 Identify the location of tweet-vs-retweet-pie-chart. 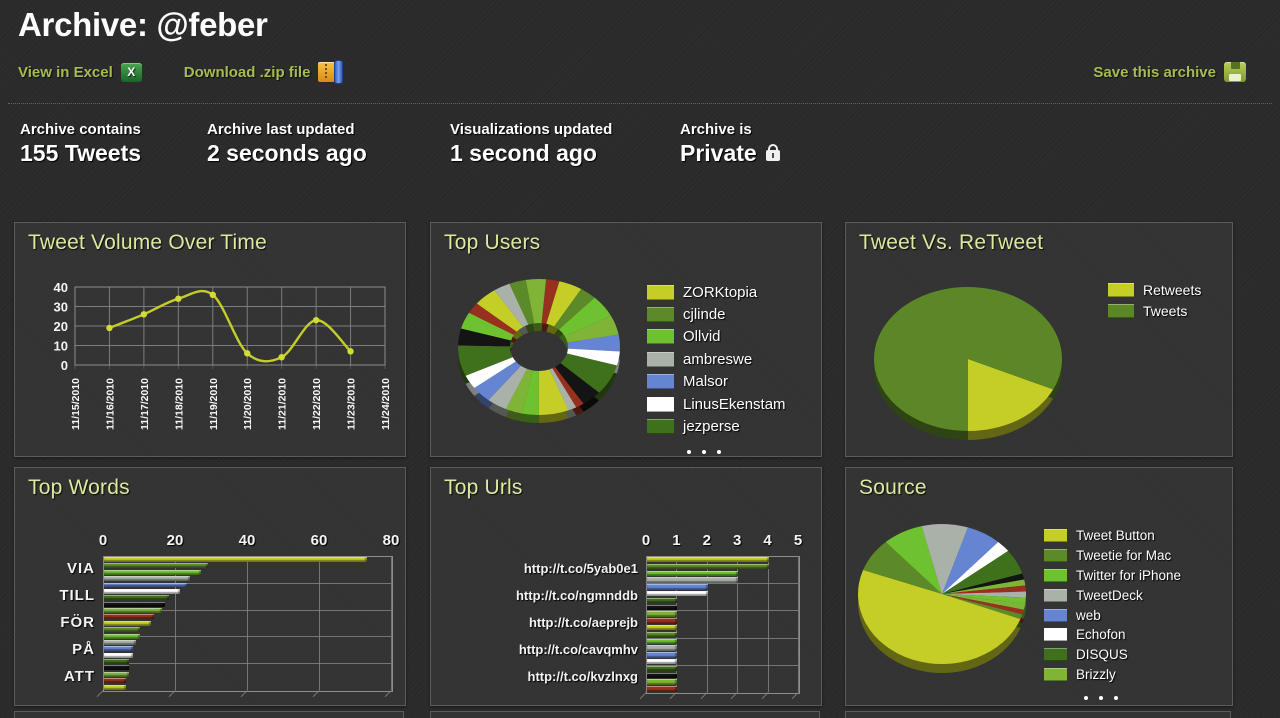
(991, 364).